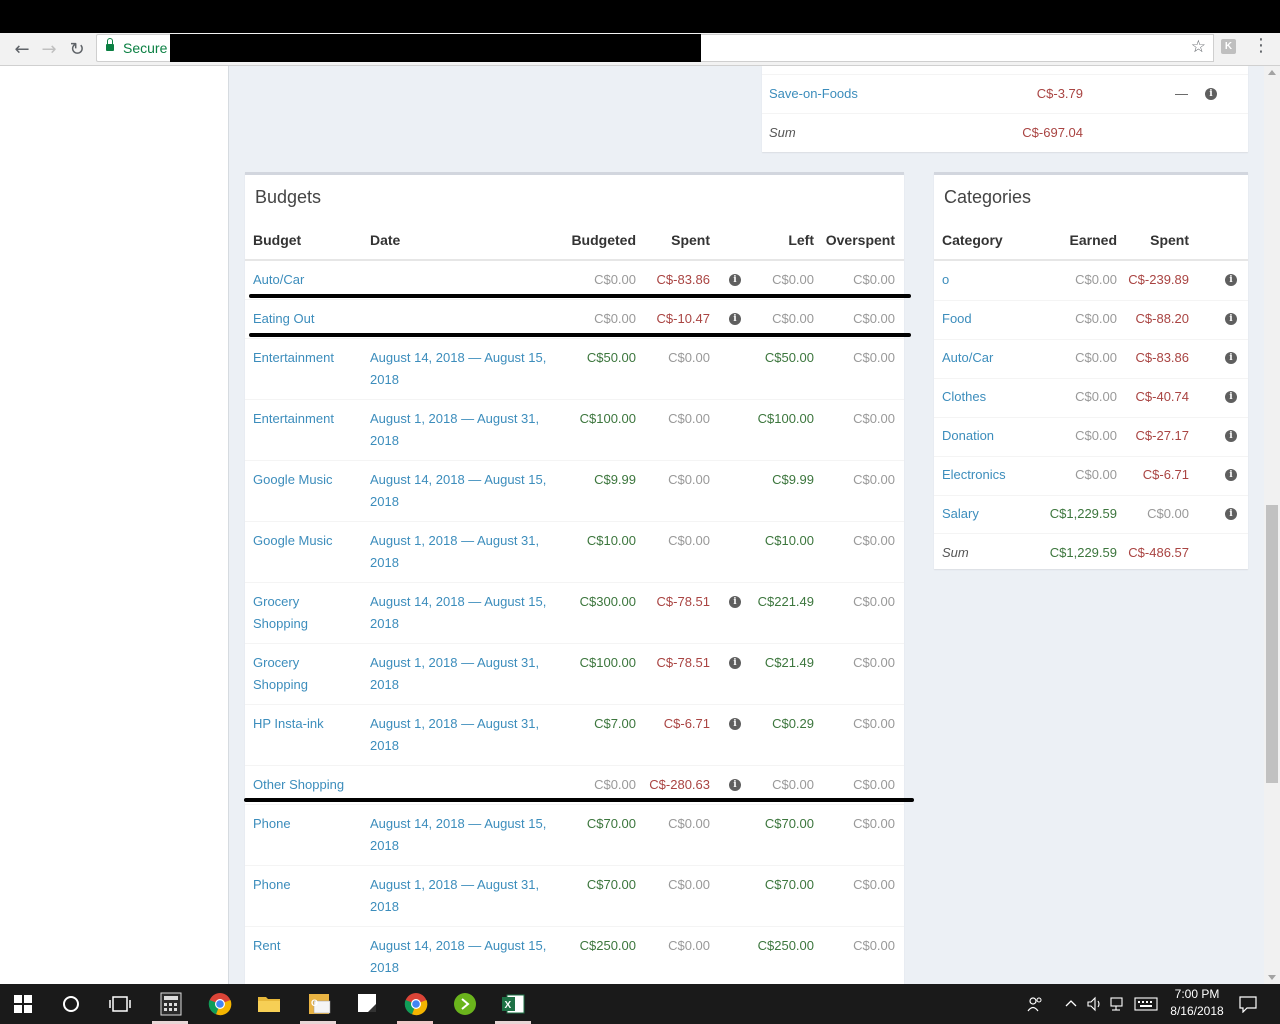 The width and height of the screenshot is (1280, 1024). I want to click on address-bar: ☆, so click(957, 48).